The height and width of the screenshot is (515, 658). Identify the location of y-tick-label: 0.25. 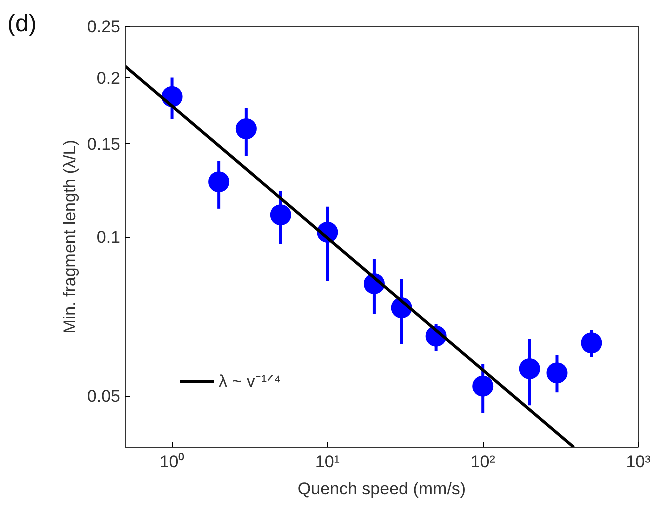
(104, 27).